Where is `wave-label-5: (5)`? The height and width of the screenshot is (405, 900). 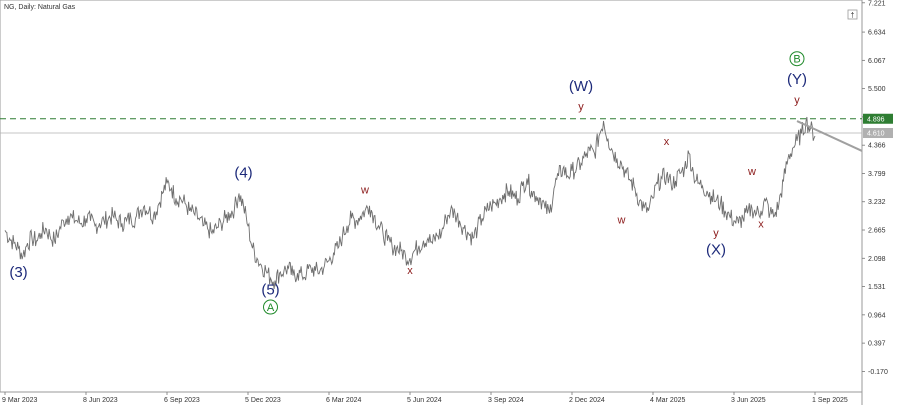
wave-label-5: (5) is located at coordinates (270, 290).